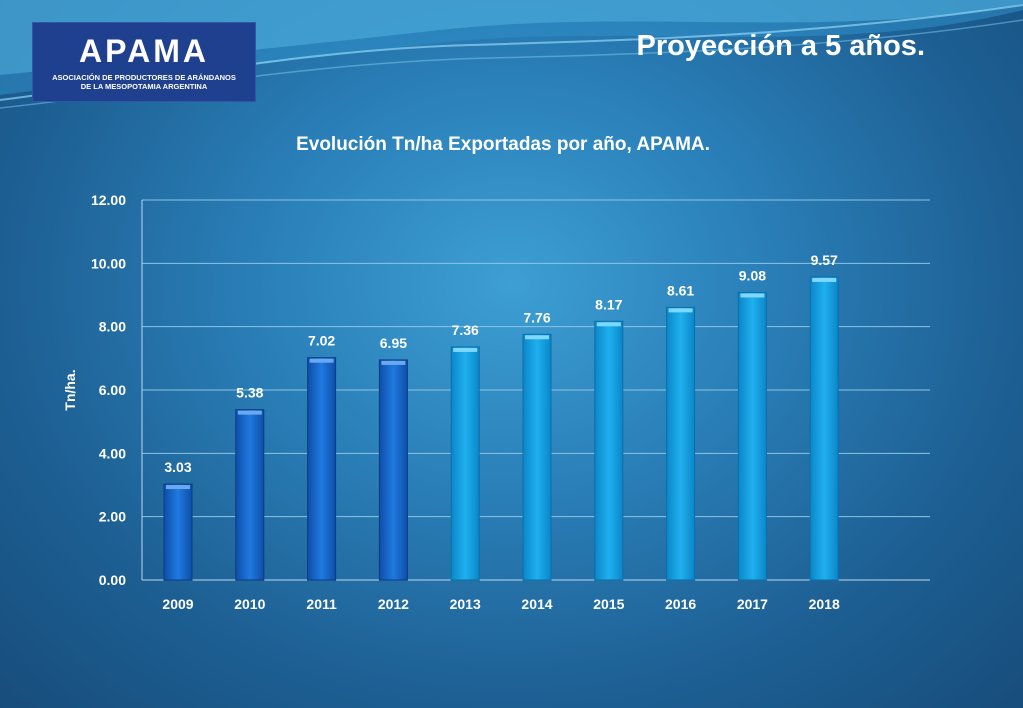  What do you see at coordinates (752, 604) in the screenshot?
I see `x-tick-label: 2017` at bounding box center [752, 604].